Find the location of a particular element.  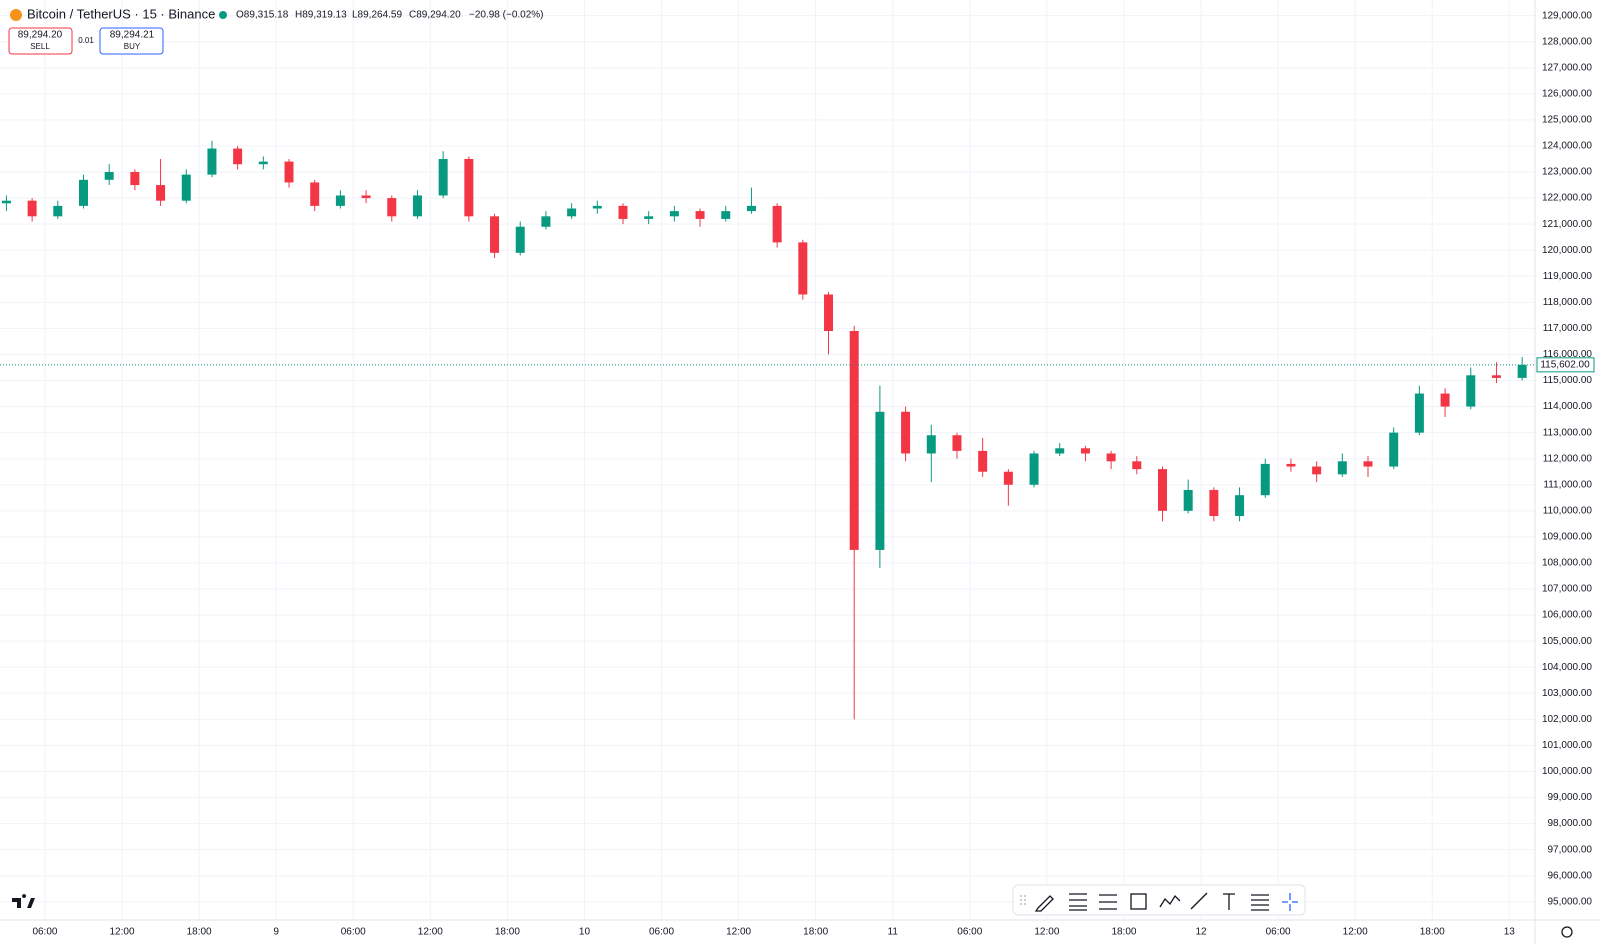

y-tick-label: 122,000.00 is located at coordinates (1567, 198).